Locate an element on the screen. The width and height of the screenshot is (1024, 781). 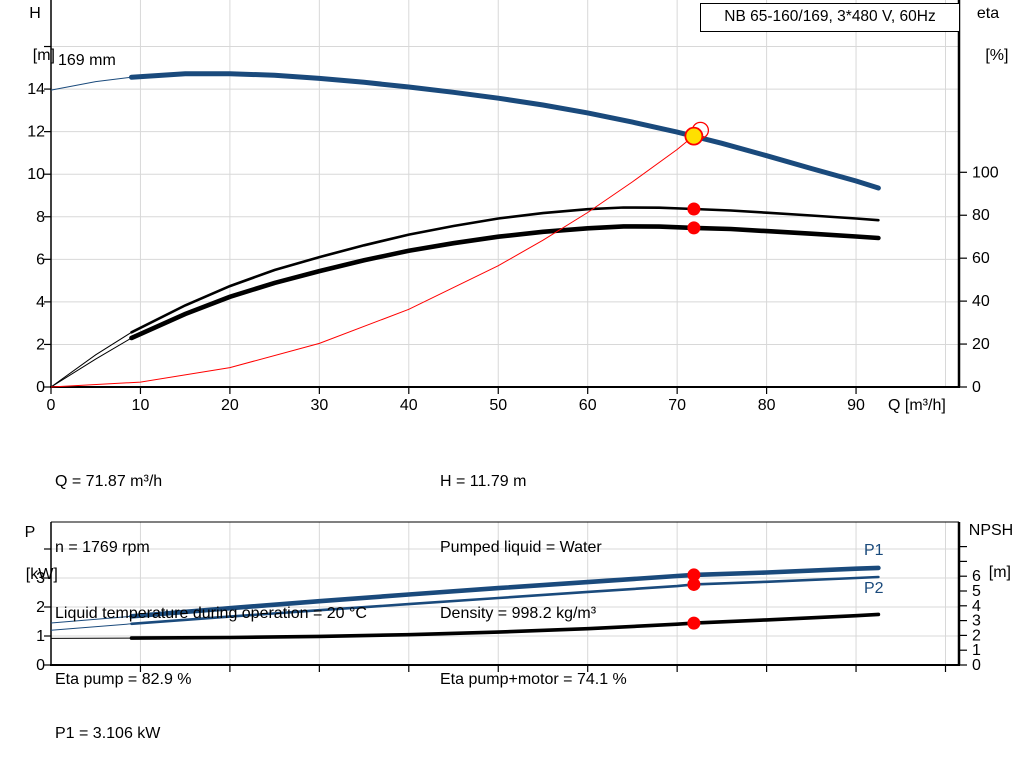
pump-title-box: NB 65-160/169, 3*480 V, 60Hz is located at coordinates (830, 17).